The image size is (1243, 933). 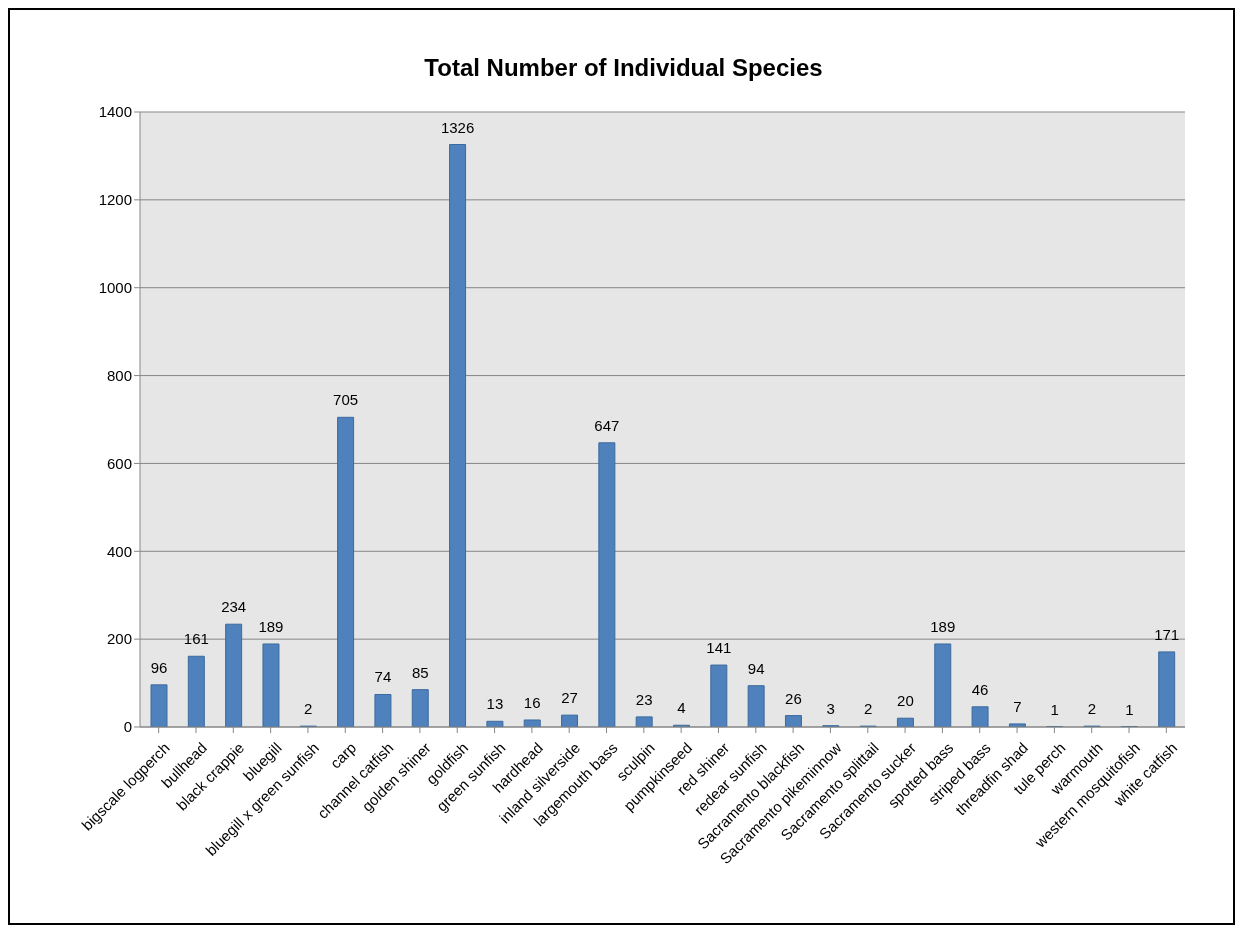 What do you see at coordinates (119, 463) in the screenshot?
I see `y-tick-label: 600` at bounding box center [119, 463].